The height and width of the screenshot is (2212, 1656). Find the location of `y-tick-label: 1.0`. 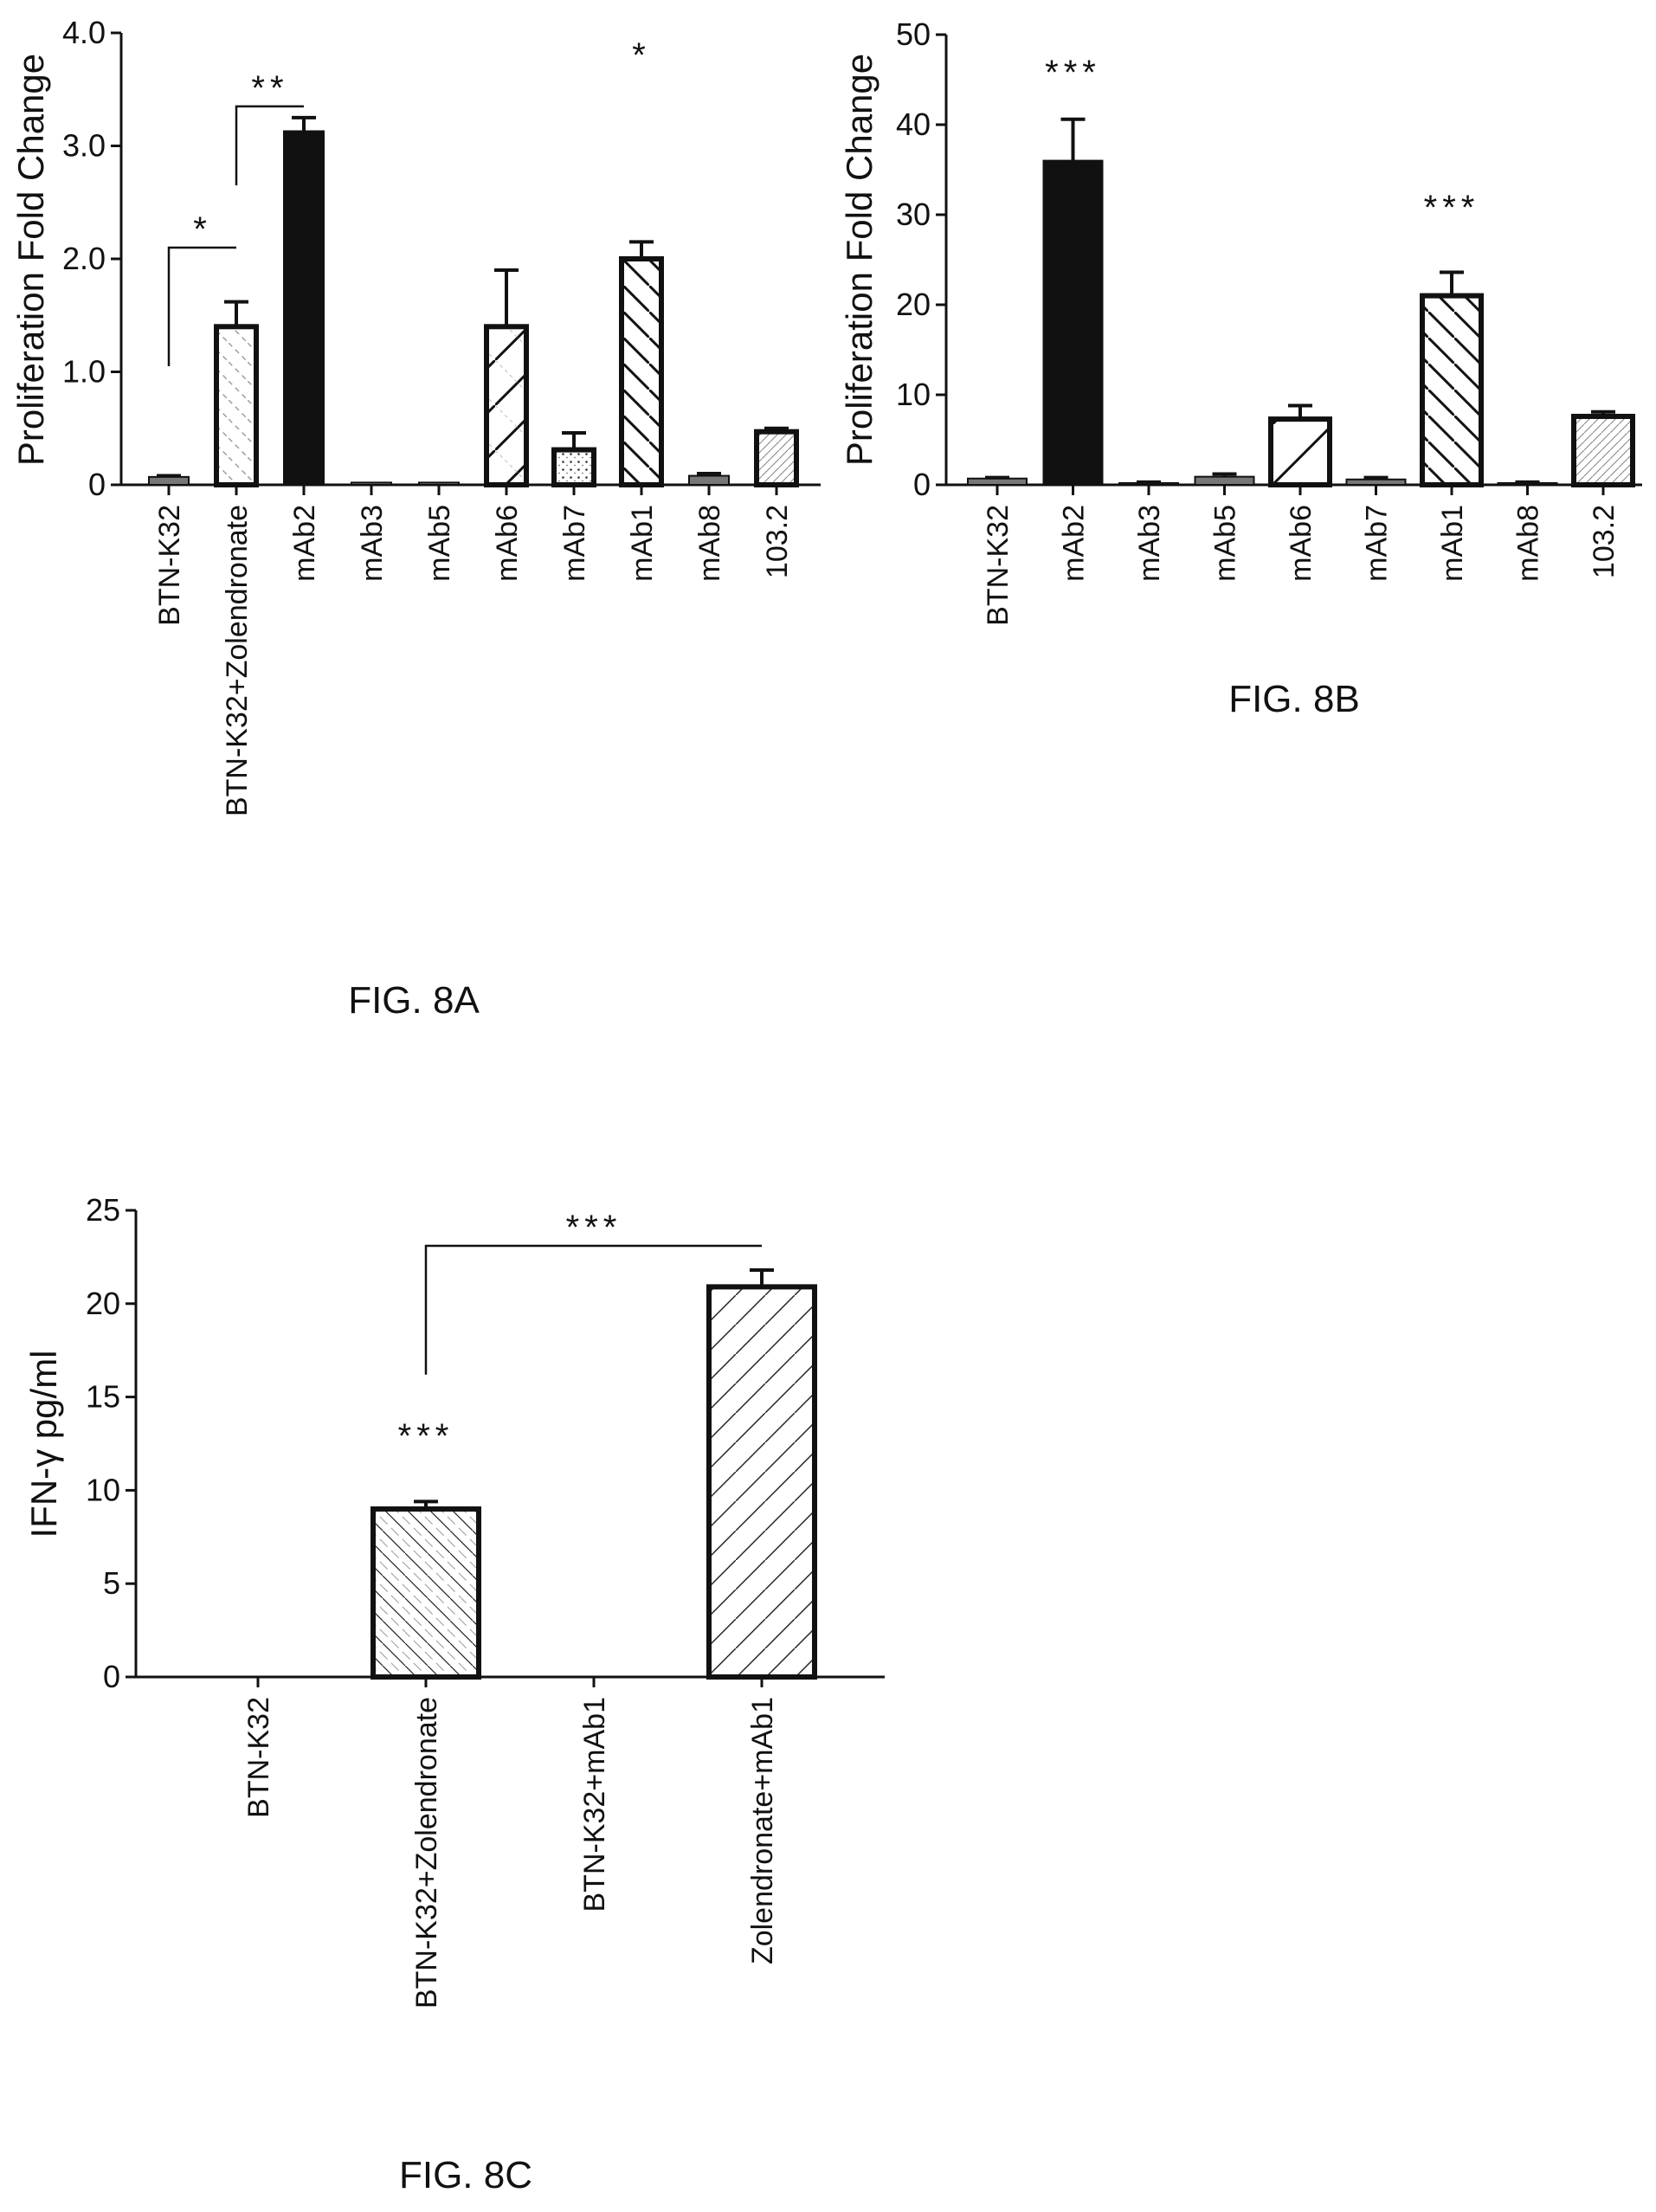

y-tick-label: 1.0 is located at coordinates (84, 372).